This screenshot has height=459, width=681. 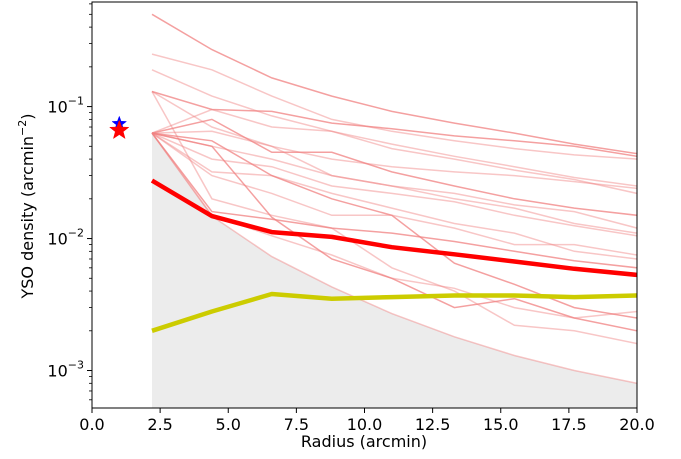 What do you see at coordinates (569, 424) in the screenshot?
I see `x-tick-label: 17.5` at bounding box center [569, 424].